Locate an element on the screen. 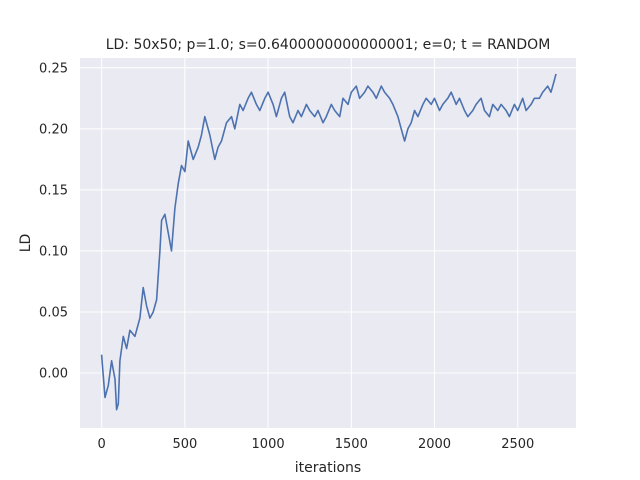  y-axis-ticks: 0.00 0.05 0.10 0.15 0.20 0.25 is located at coordinates (53, 221).